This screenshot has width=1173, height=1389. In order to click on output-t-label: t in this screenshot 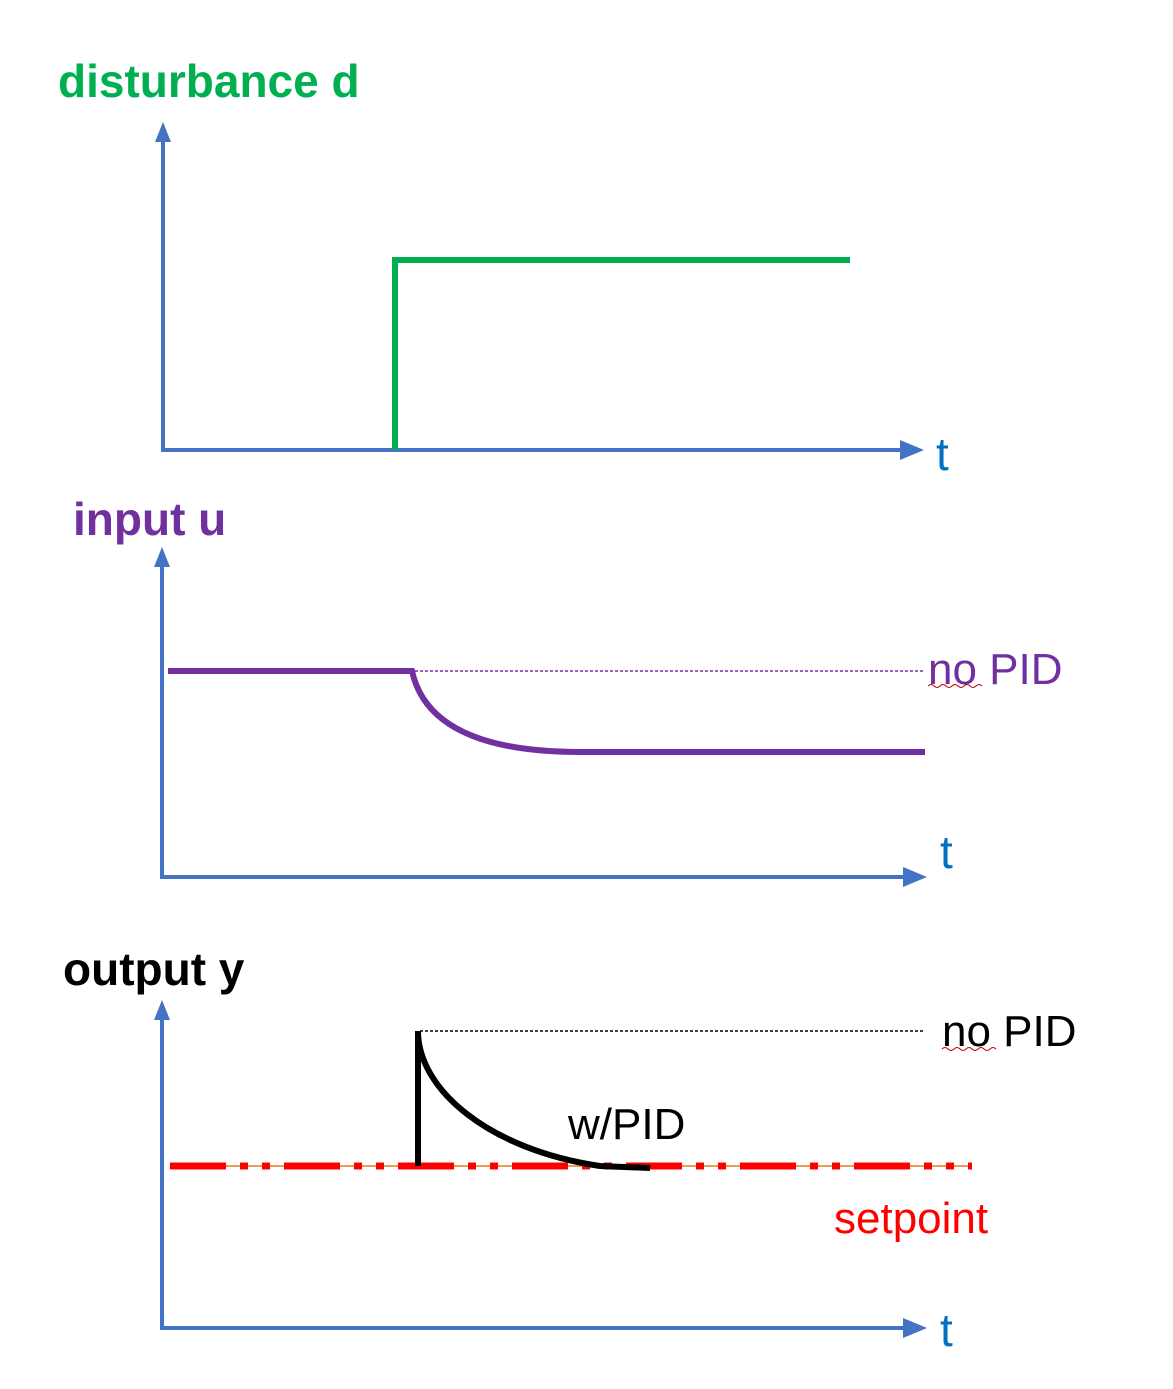, I will do `click(946, 1330)`.